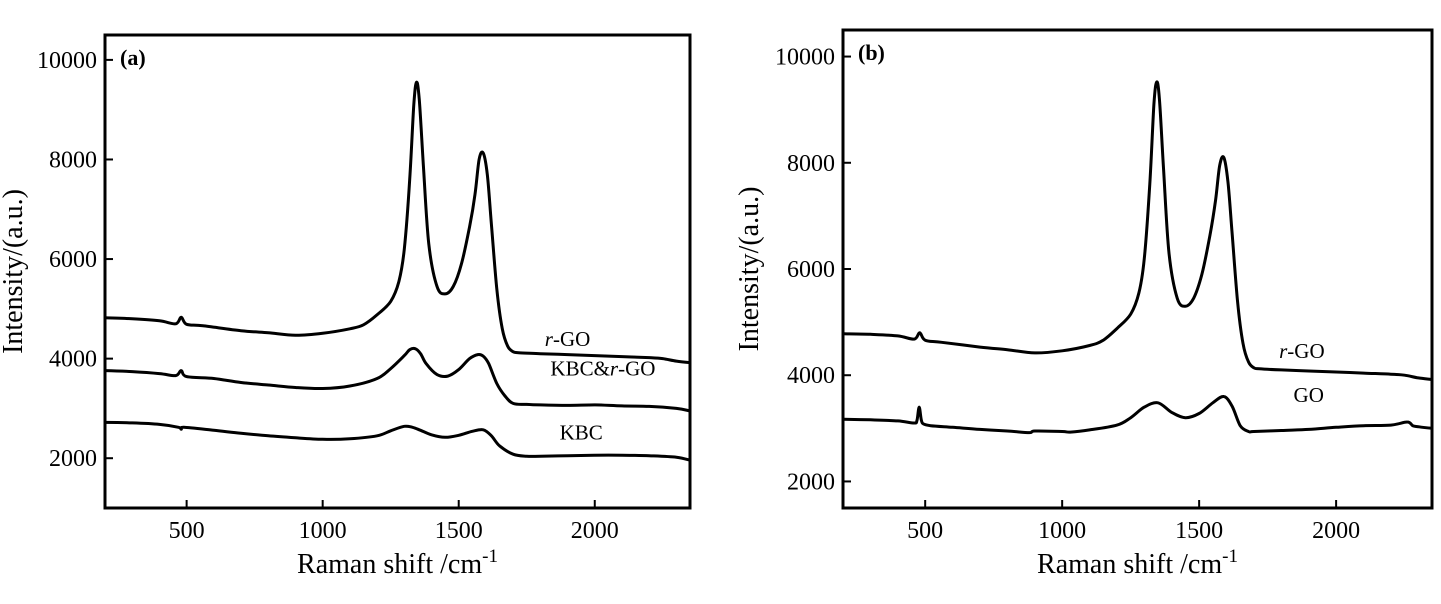  What do you see at coordinates (805, 58) in the screenshot?
I see `panel-b-y-tick-label-10000: 10000` at bounding box center [805, 58].